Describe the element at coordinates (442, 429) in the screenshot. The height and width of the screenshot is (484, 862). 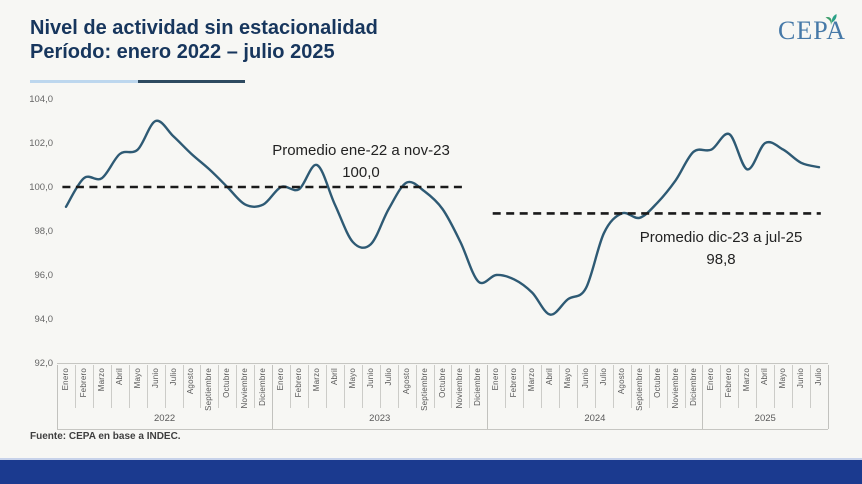
I see `x-axis-bottom-line` at that location.